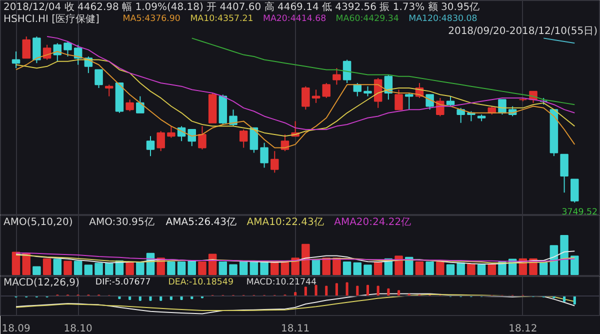 This screenshot has width=600, height=334. What do you see at coordinates (285, 222) in the screenshot?
I see `text: AMA10:22.43亿` at bounding box center [285, 222].